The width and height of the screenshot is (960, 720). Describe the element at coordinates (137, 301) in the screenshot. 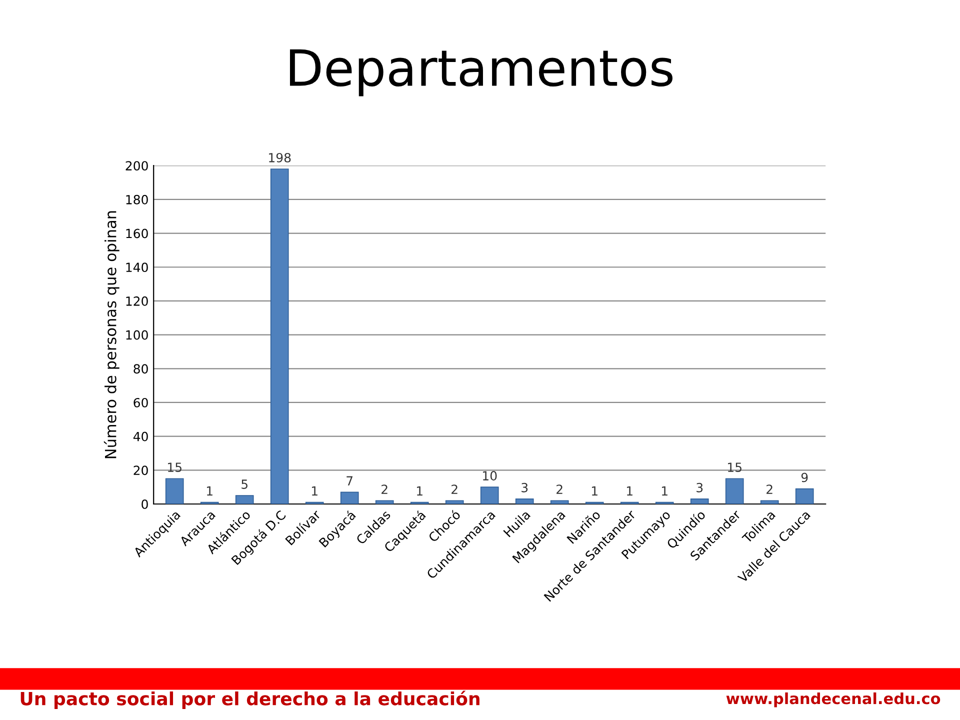

I see `y-tick-label: 120` at that location.